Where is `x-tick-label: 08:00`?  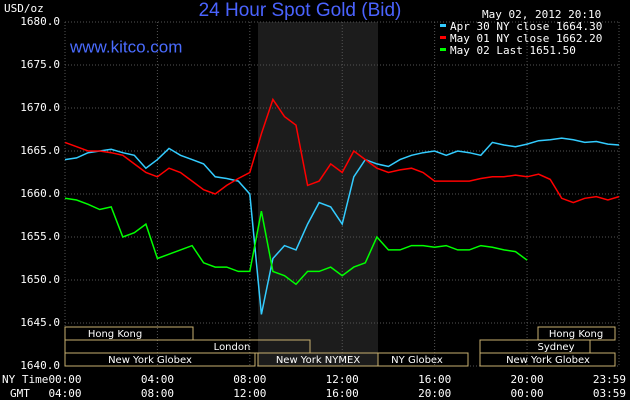
x-tick-label: 08:00 is located at coordinates (249, 379).